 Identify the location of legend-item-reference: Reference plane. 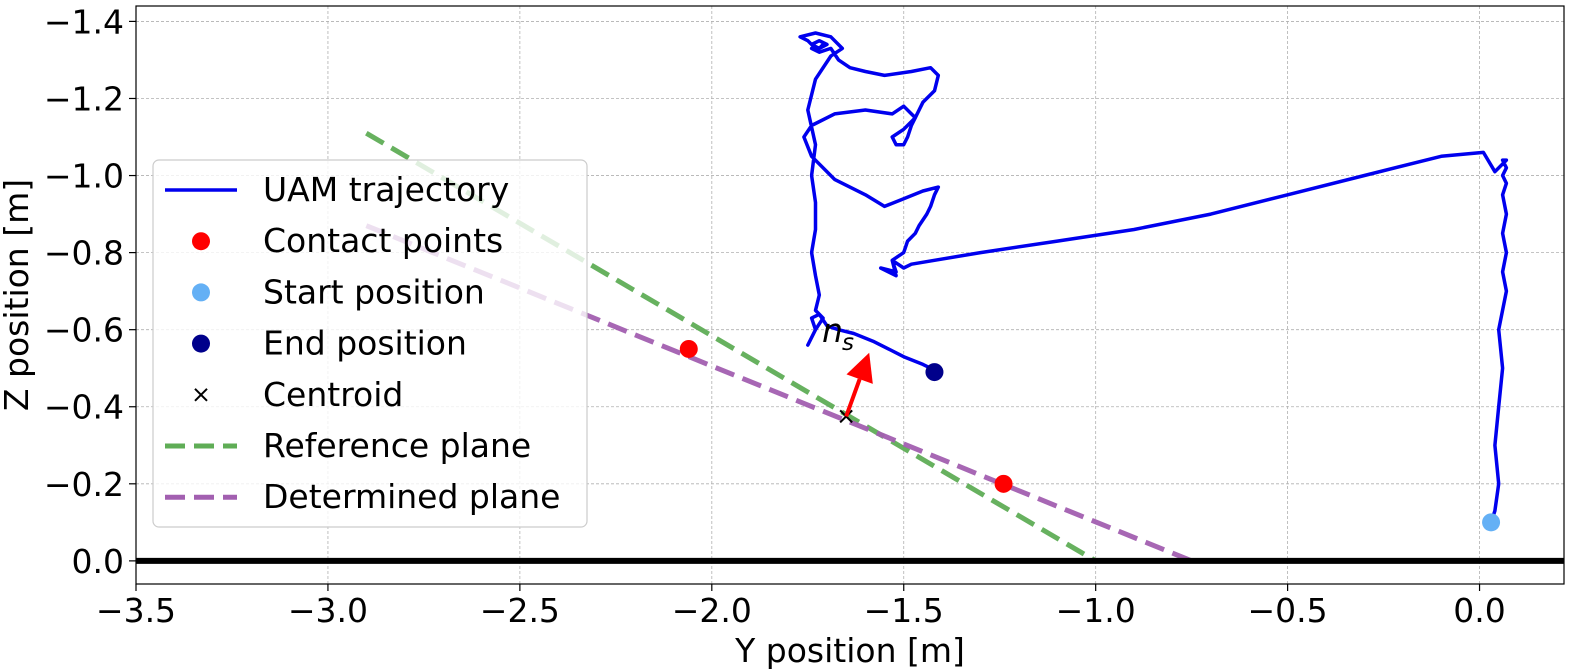
(348, 445).